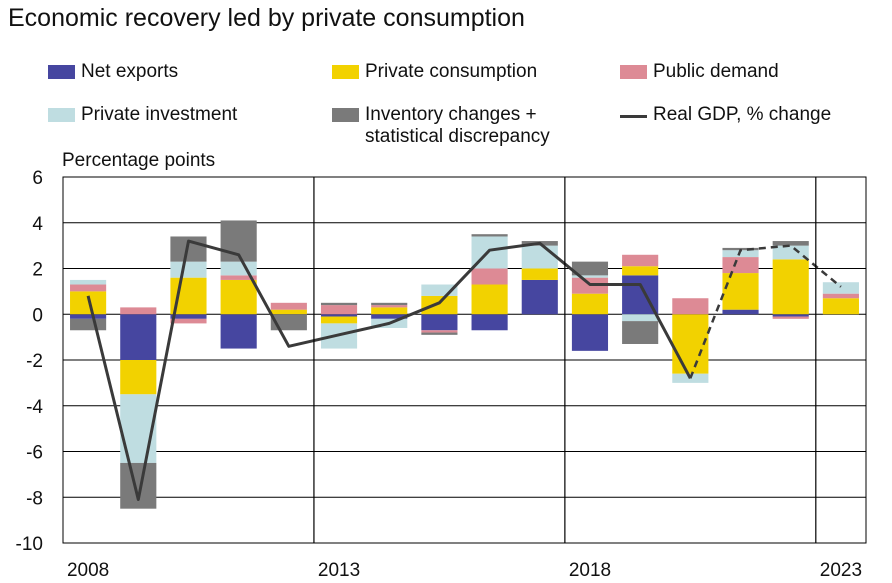 The height and width of the screenshot is (583, 892). I want to click on legend-label: Private consumption, so click(451, 71).